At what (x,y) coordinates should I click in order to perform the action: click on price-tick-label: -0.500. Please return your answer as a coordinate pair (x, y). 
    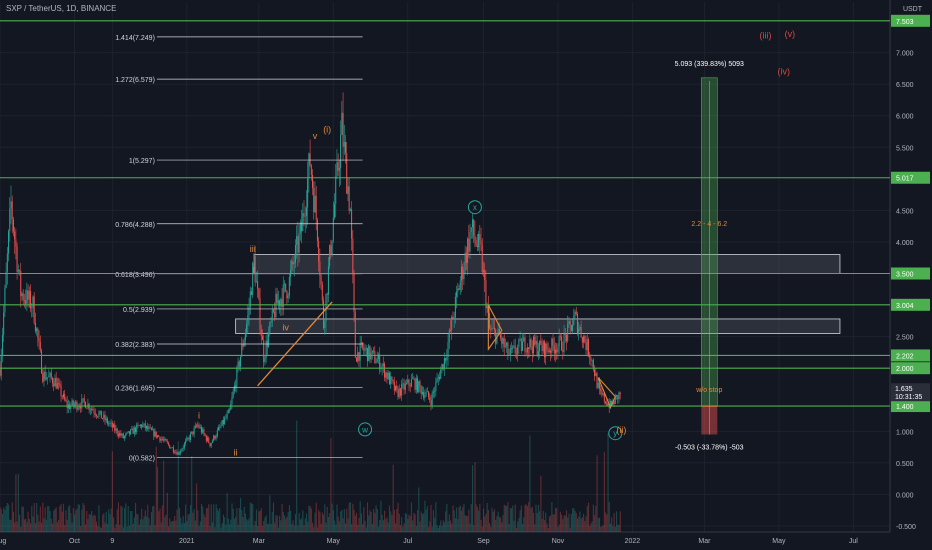
    Looking at the image, I should click on (906, 527).